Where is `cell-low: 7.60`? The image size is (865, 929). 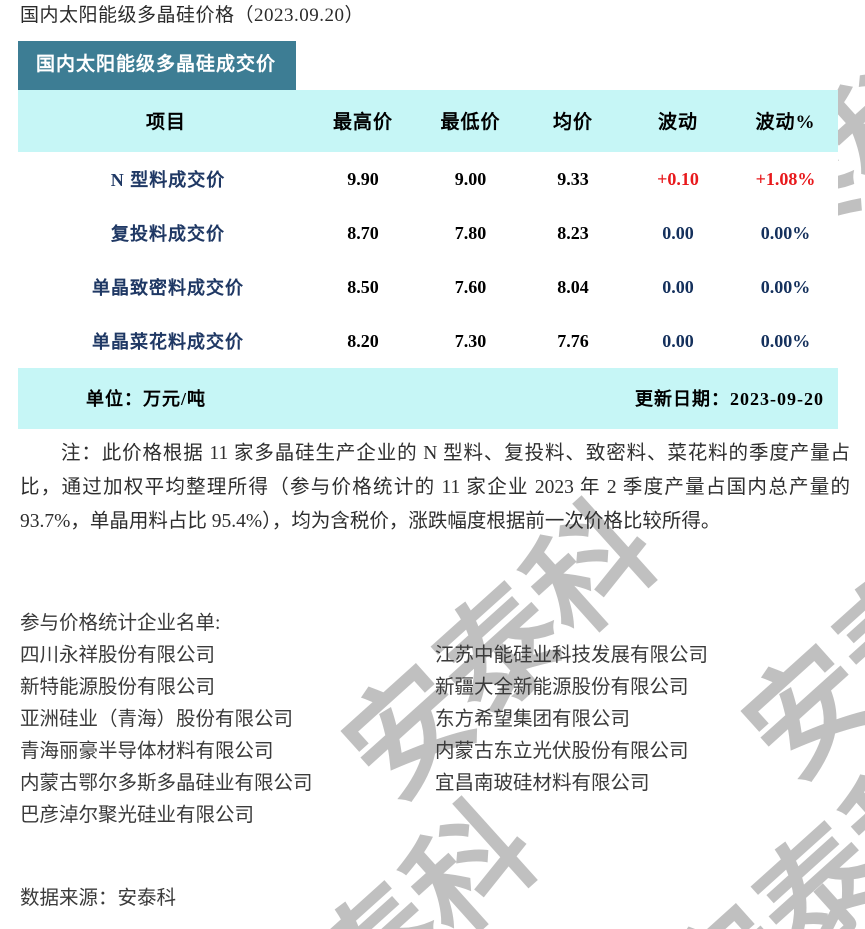 cell-low: 7.60 is located at coordinates (470, 287).